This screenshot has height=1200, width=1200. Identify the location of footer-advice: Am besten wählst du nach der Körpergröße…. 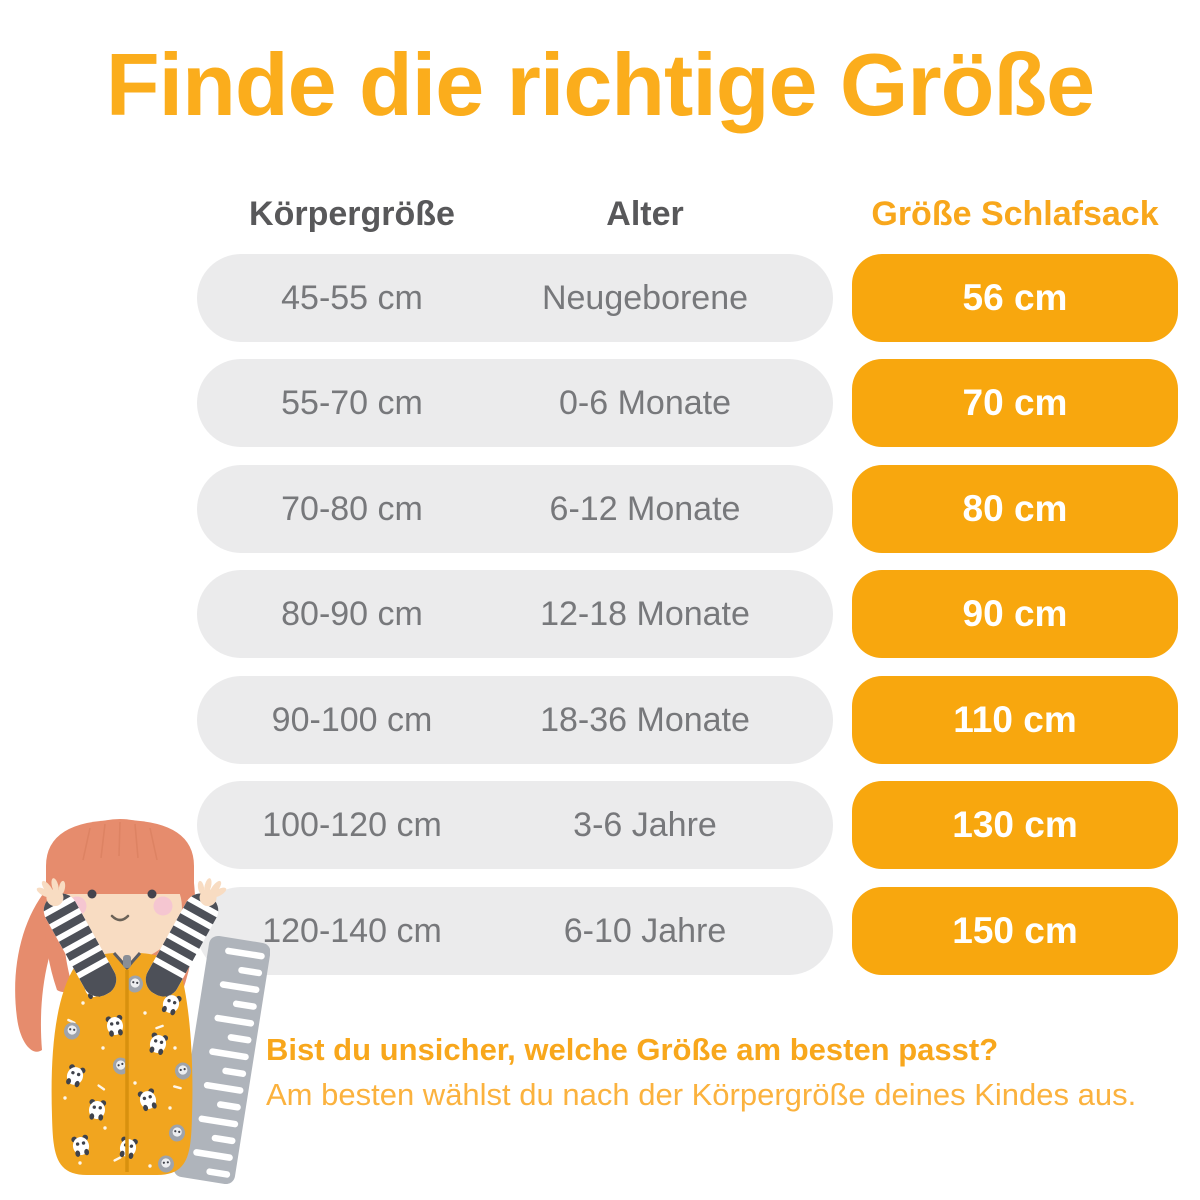
(701, 1094).